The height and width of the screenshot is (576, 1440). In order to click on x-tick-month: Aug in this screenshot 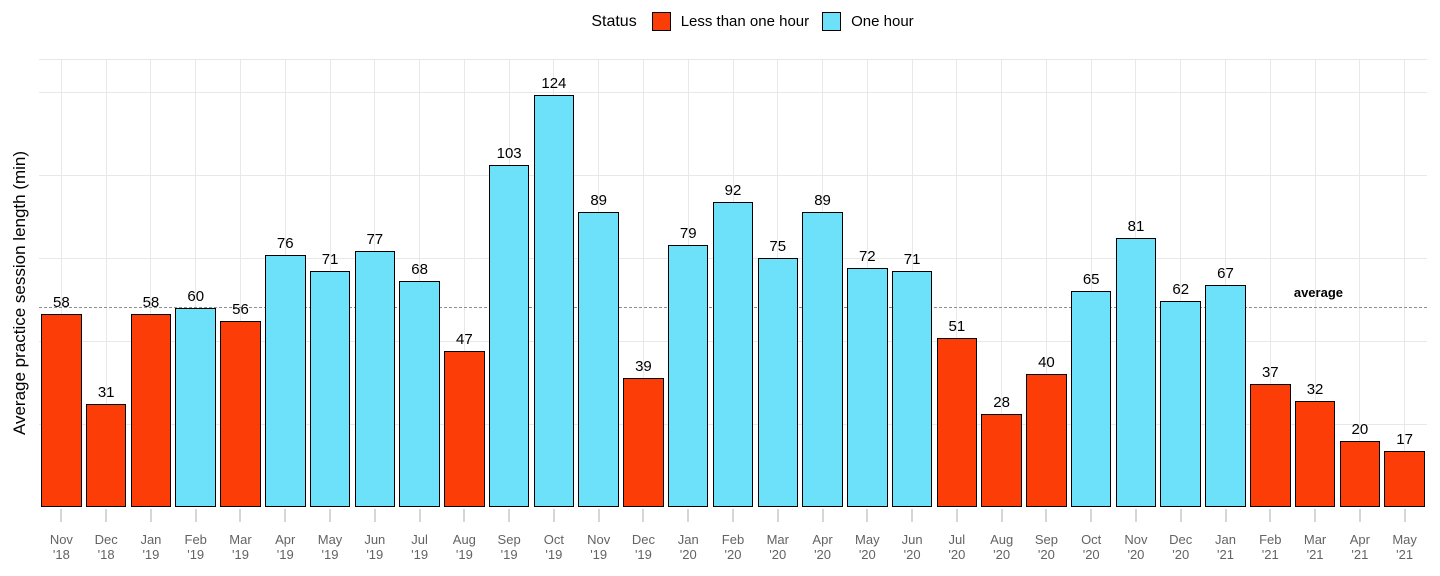, I will do `click(1002, 539)`.